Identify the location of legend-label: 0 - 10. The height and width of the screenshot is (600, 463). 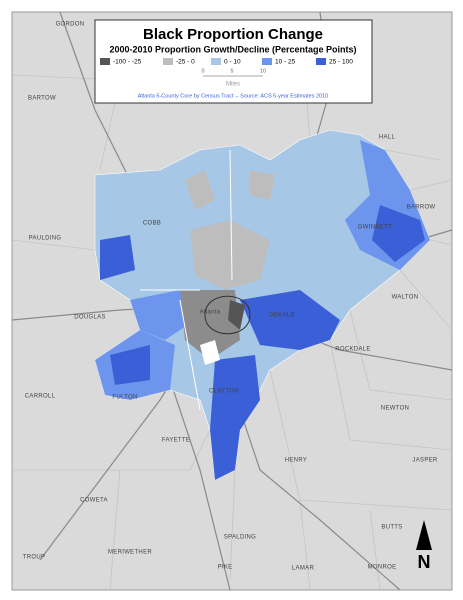
(232, 62).